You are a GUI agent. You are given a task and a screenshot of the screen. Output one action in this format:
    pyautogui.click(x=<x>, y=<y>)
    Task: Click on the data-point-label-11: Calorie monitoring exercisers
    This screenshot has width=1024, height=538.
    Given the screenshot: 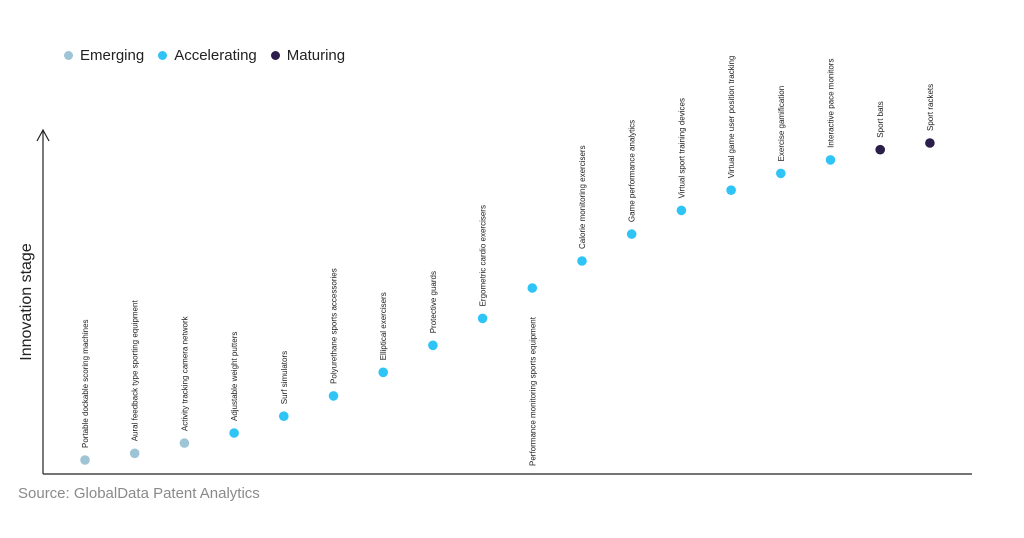 What is the action you would take?
    pyautogui.click(x=582, y=197)
    